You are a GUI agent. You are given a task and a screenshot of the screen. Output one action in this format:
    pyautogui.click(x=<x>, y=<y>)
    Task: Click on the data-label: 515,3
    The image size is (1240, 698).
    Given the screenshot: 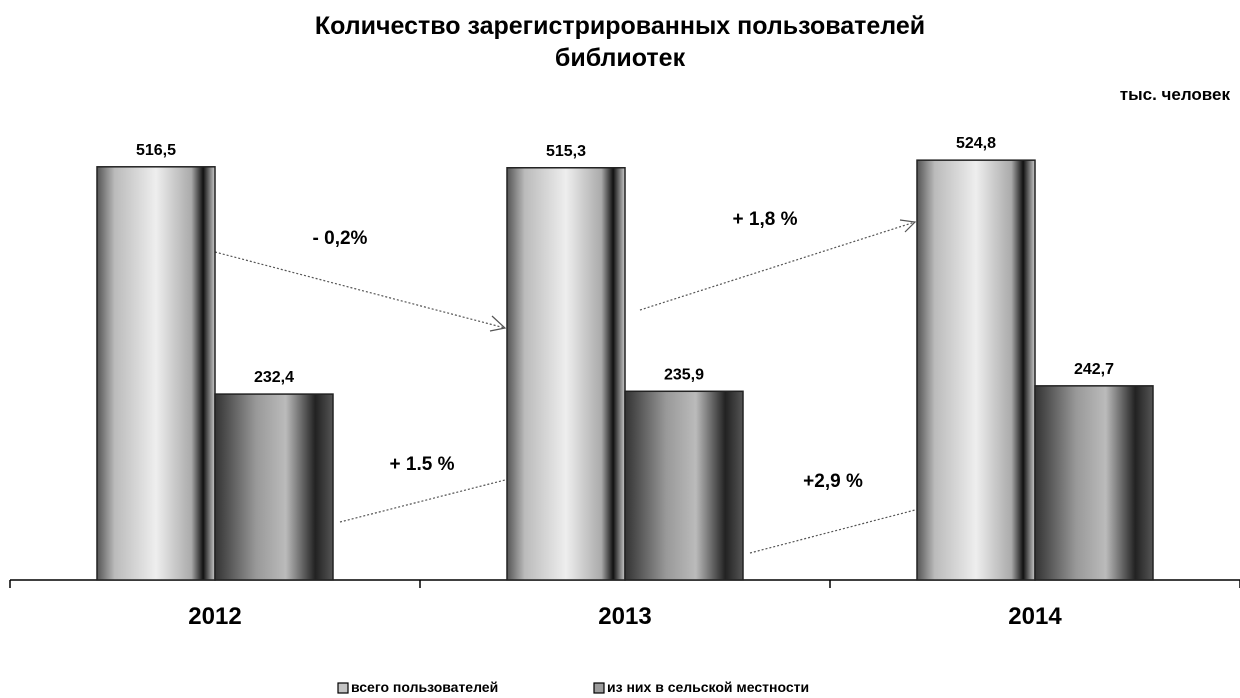 What is the action you would take?
    pyautogui.click(x=566, y=151)
    